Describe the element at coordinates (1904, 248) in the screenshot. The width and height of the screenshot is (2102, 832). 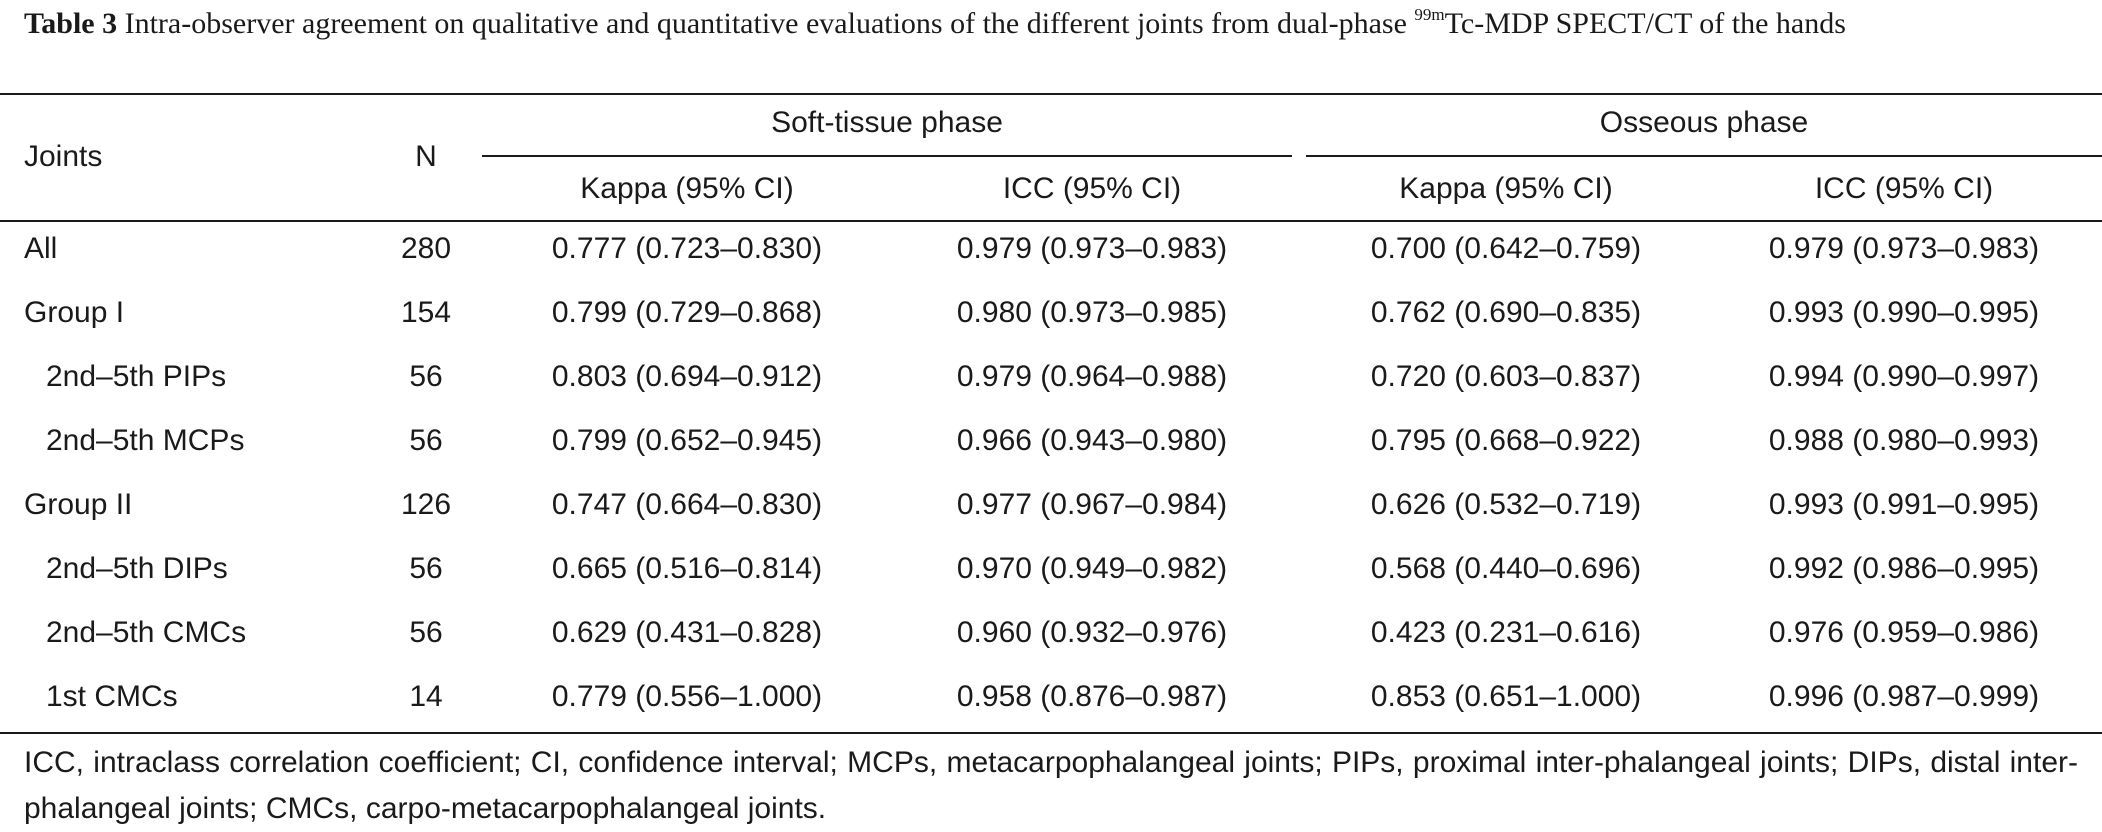
I see `cell-os-icc: 0.979 (0.973–0.983)` at that location.